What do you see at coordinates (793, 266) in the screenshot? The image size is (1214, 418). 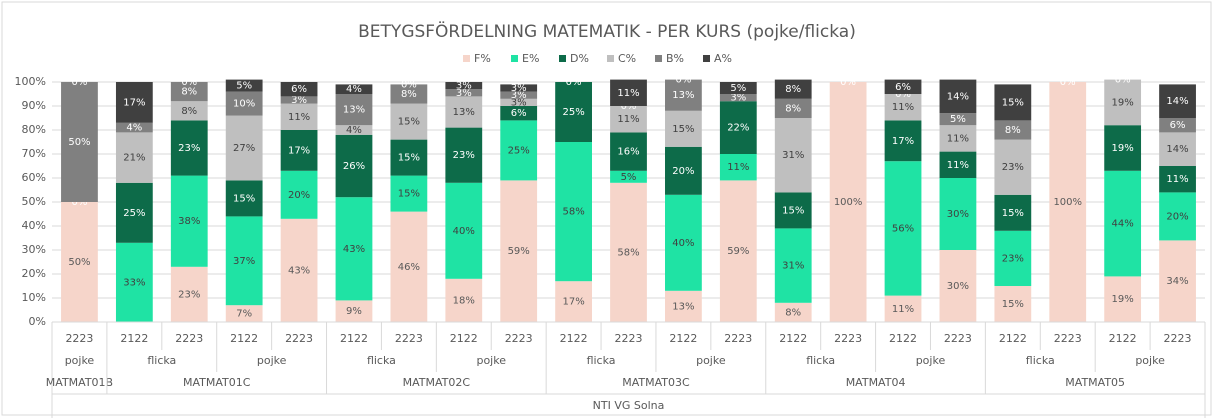 I see `value-label: 31%` at bounding box center [793, 266].